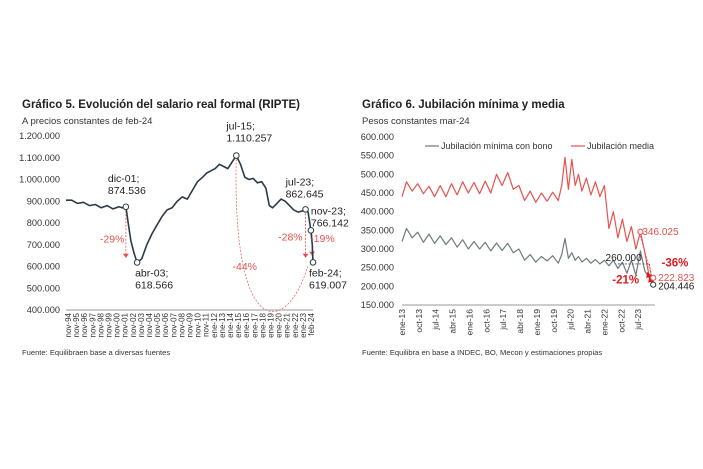 The height and width of the screenshot is (469, 703). I want to click on x-tick-label: nov-96, so click(84, 324).